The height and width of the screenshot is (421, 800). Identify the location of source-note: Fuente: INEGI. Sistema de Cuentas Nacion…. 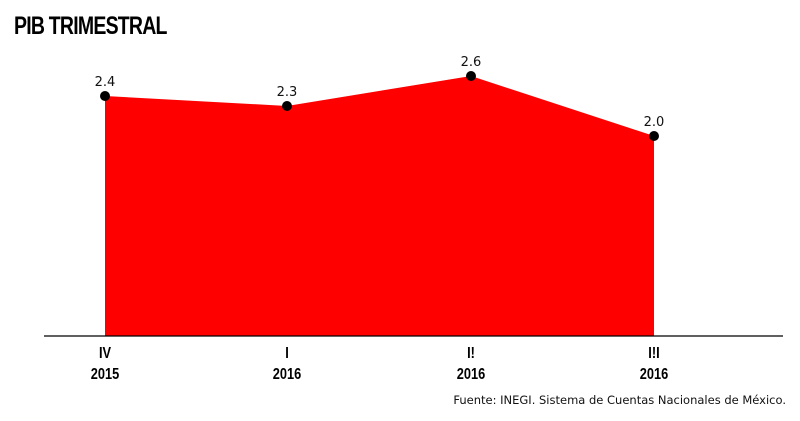
(619, 400).